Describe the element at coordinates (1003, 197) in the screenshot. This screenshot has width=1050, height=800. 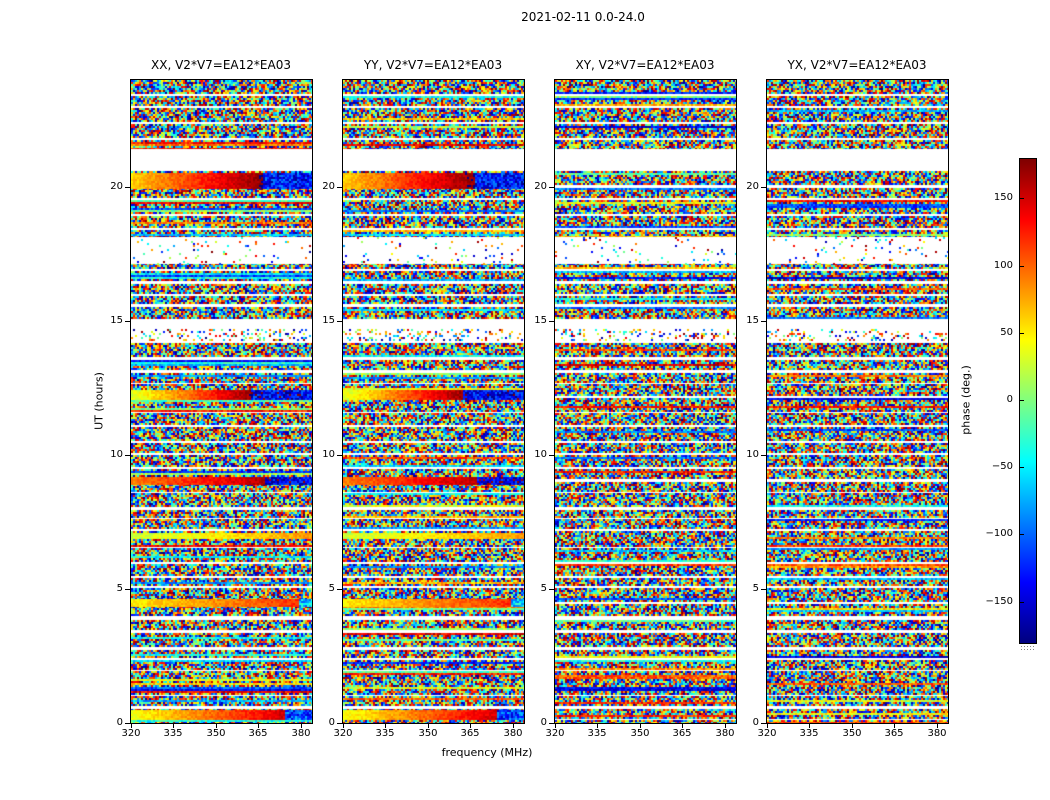
I see `colorbar-tick-label: 150` at that location.